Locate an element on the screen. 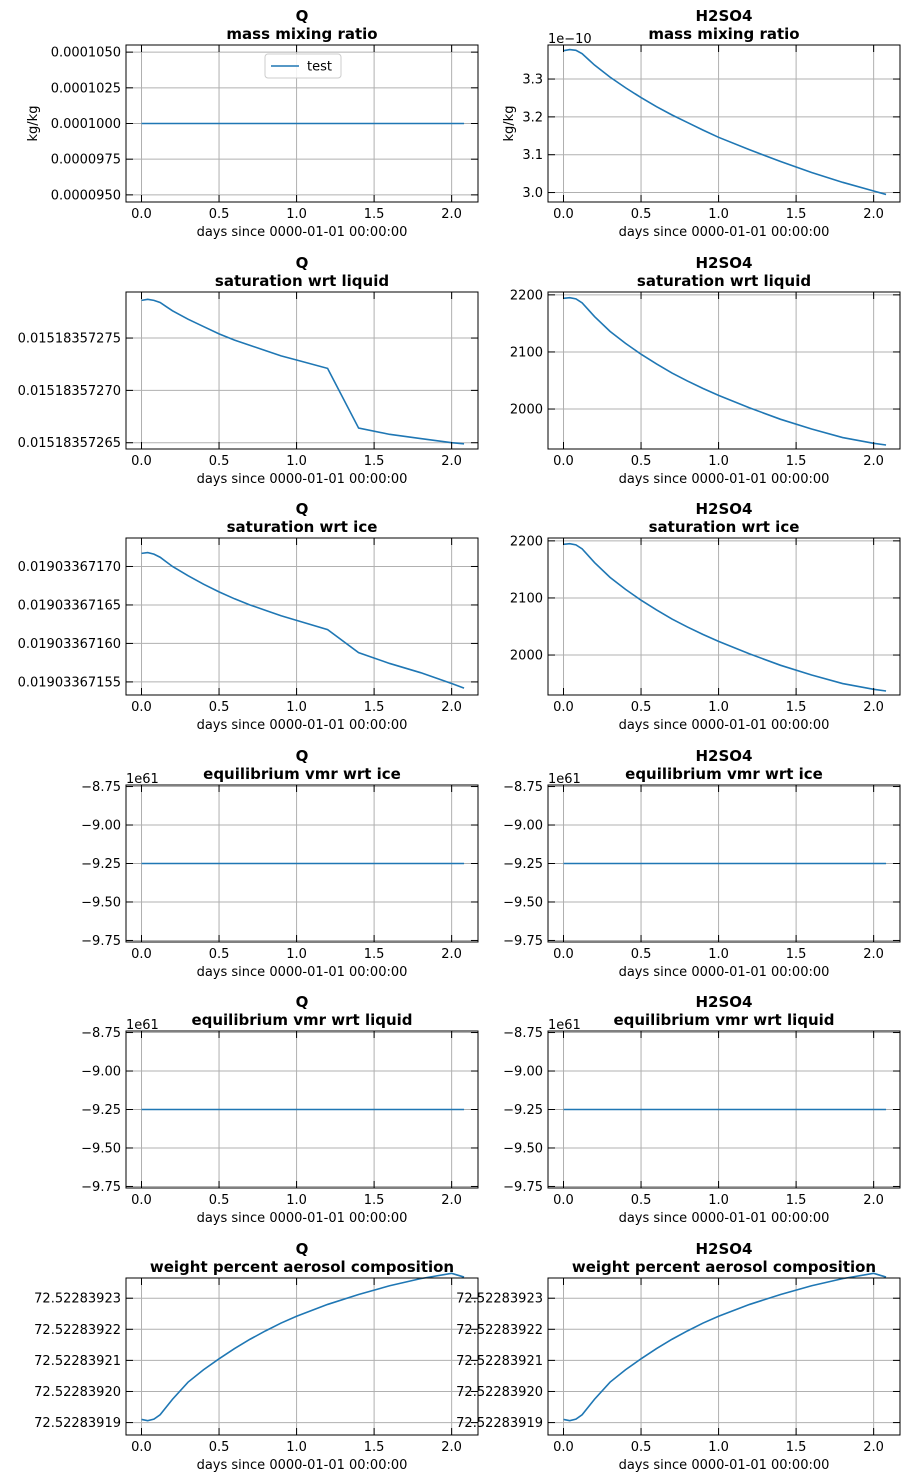 The image size is (910, 1482). y-tick-label: 72.52283920 is located at coordinates (499, 1392).